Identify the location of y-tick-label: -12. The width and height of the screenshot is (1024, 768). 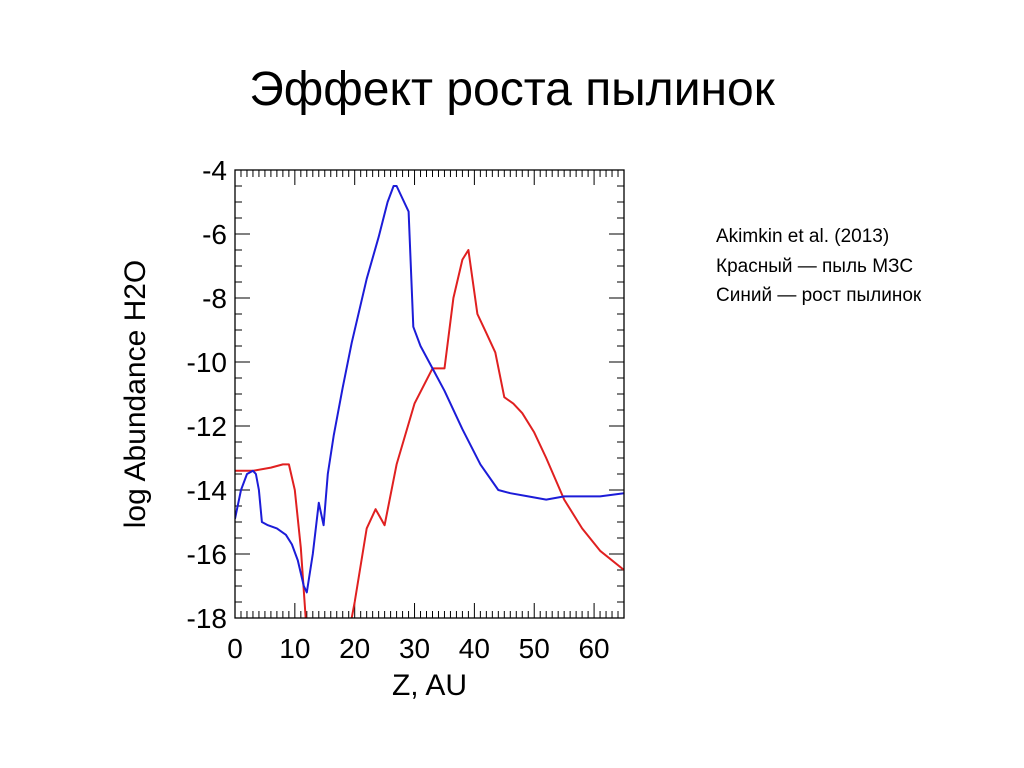
(207, 426).